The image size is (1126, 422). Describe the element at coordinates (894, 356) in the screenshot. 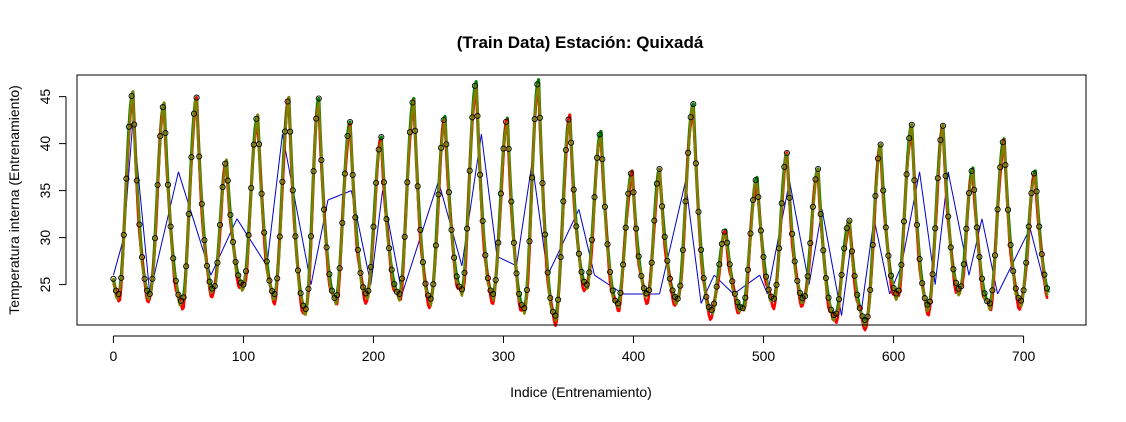

I see `x-tick-label: 600` at that location.